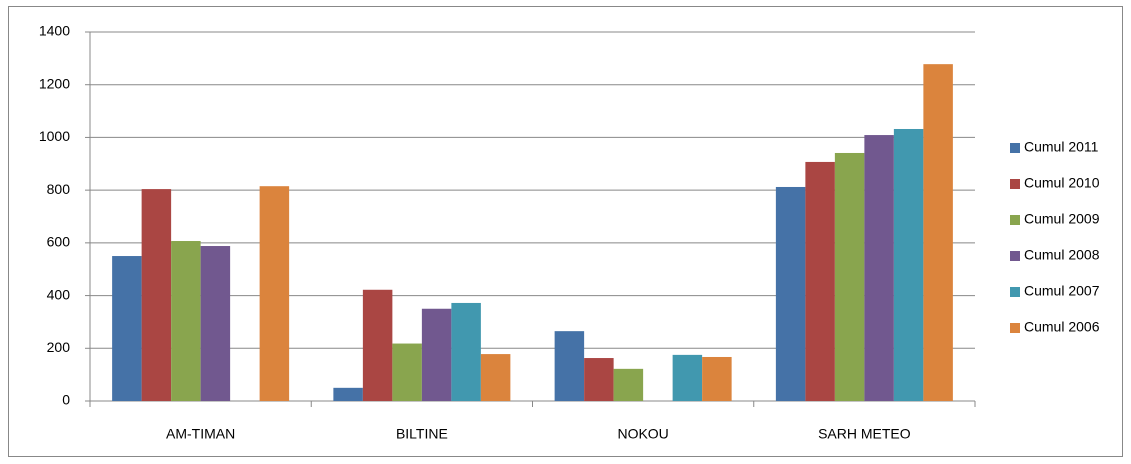  I want to click on legend-label: Cumul 2006, so click(1062, 327).